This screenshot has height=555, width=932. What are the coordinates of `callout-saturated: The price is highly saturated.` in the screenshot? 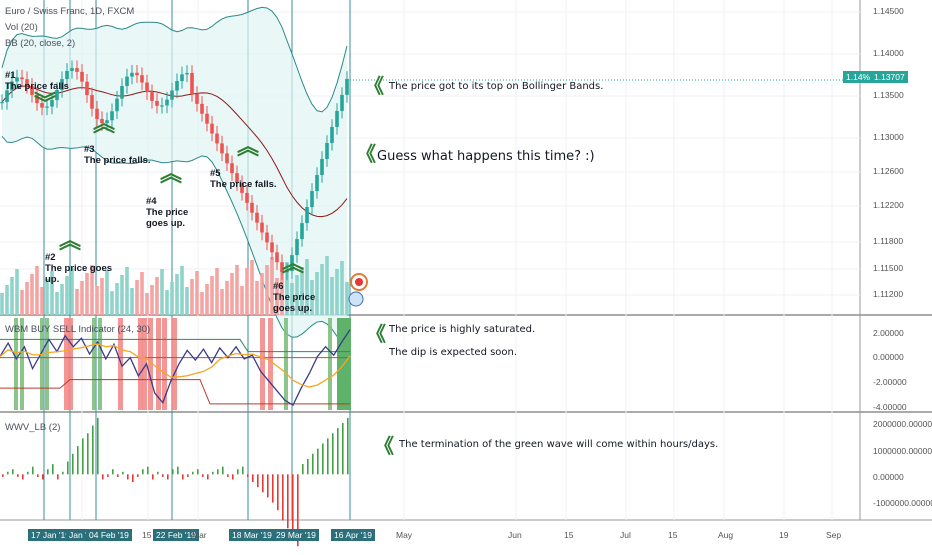 It's located at (462, 329).